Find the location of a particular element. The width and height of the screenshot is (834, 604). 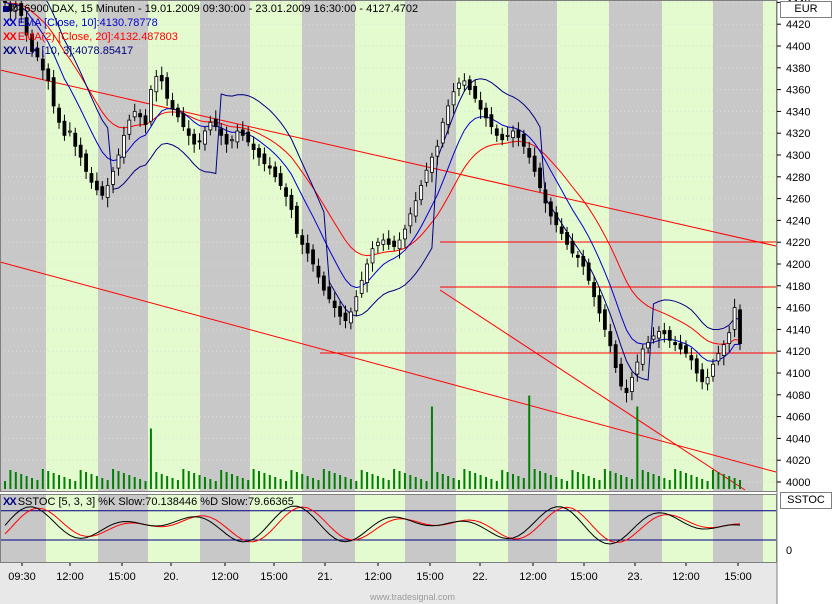

sstoc-k-line is located at coordinates (372, 525).